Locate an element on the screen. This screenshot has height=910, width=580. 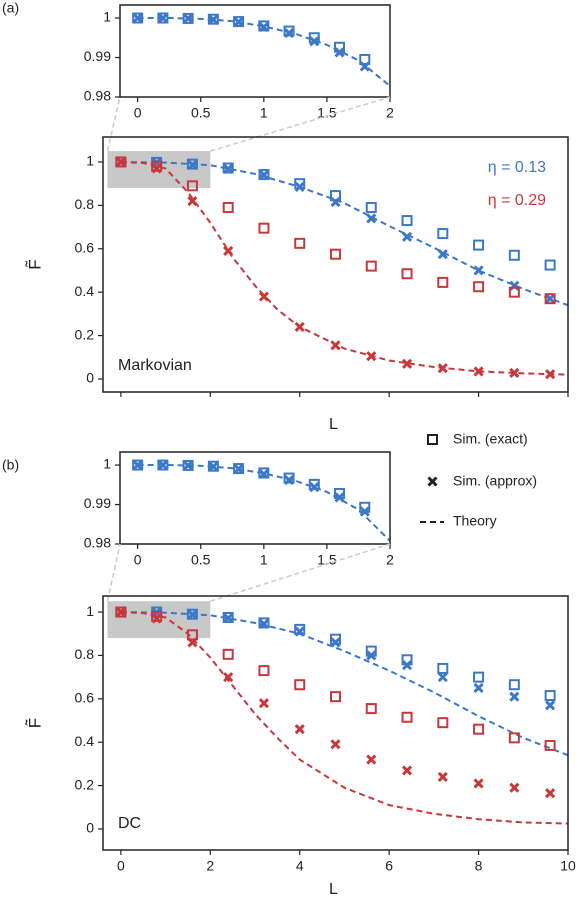
axes-frame is located at coordinates (255, 51).